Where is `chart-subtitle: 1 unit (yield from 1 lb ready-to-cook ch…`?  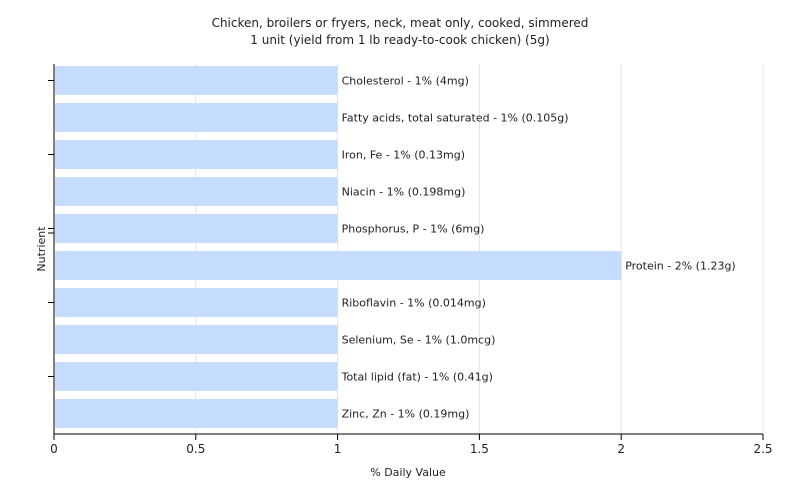 chart-subtitle: 1 unit (yield from 1 lb ready-to-cook ch… is located at coordinates (399, 40).